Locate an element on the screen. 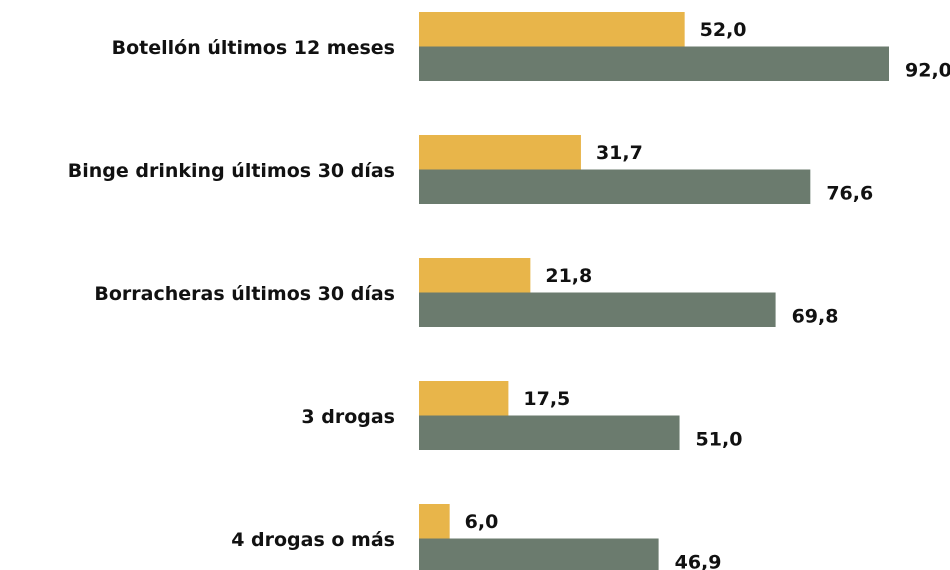 This screenshot has height=570, width=950. category-label: 4 drogas o más is located at coordinates (313, 540).